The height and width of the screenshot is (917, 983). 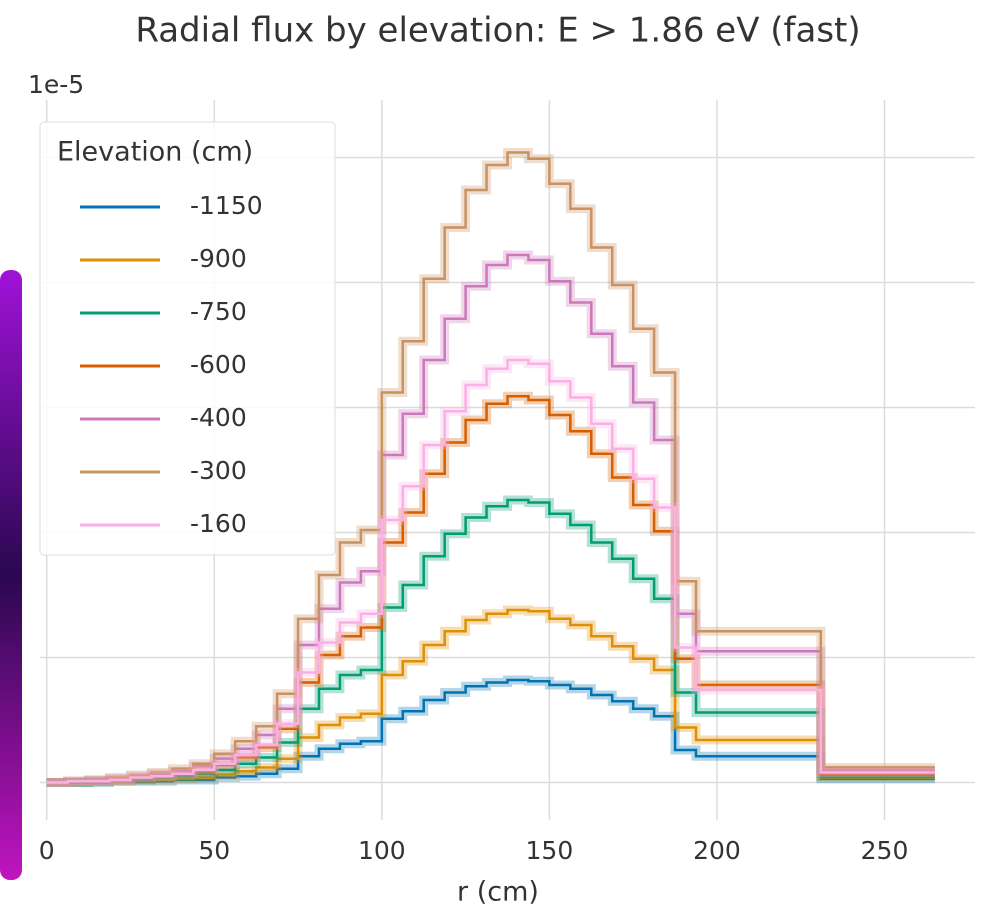 What do you see at coordinates (218, 311) in the screenshot?
I see `legend-label: -750` at bounding box center [218, 311].